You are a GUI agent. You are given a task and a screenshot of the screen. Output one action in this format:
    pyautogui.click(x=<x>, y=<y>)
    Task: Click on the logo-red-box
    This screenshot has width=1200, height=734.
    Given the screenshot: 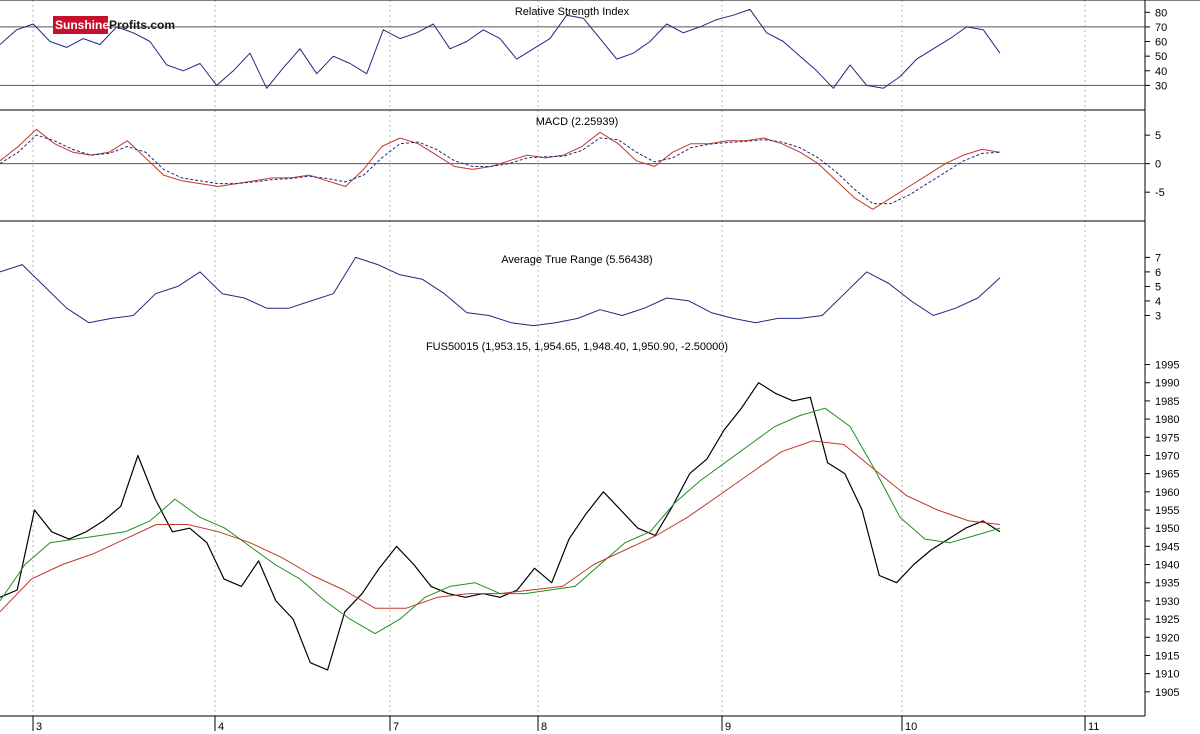 What is the action you would take?
    pyautogui.click(x=80, y=25)
    